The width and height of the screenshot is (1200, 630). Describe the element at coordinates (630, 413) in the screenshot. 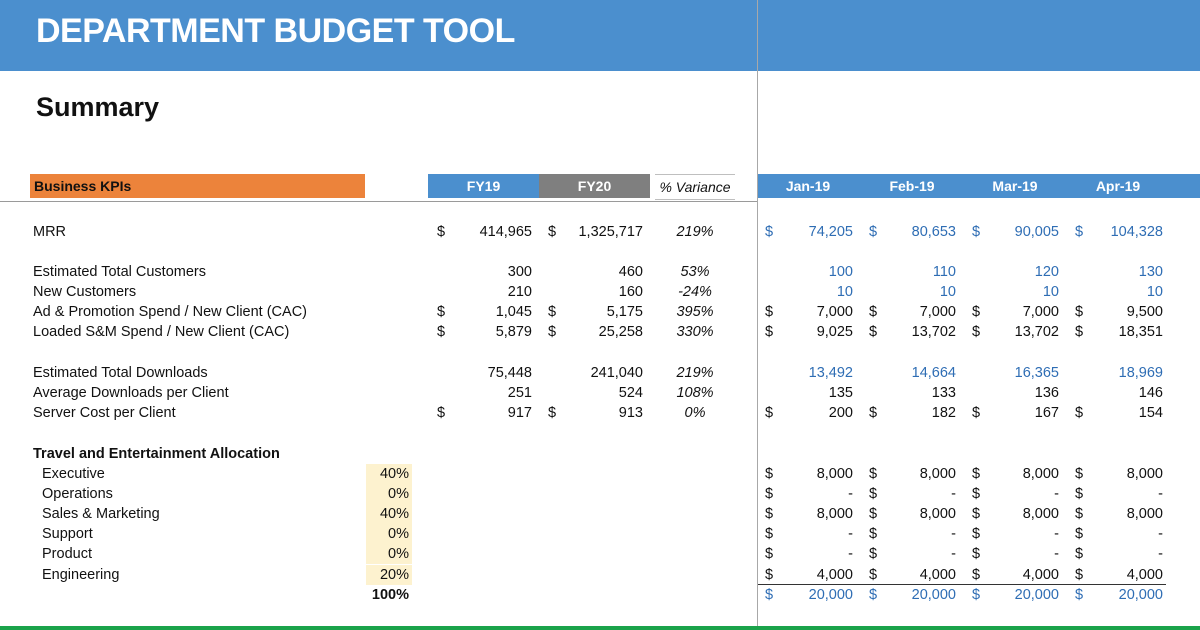

I see `fy20-value: 913` at that location.